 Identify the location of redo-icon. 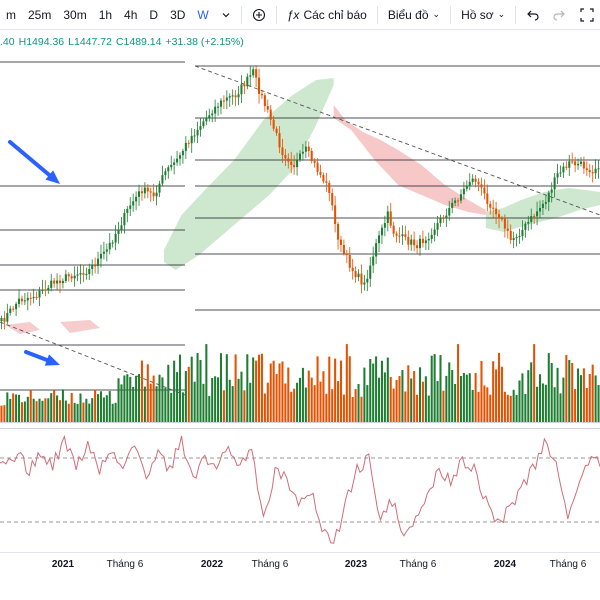
(559, 15).